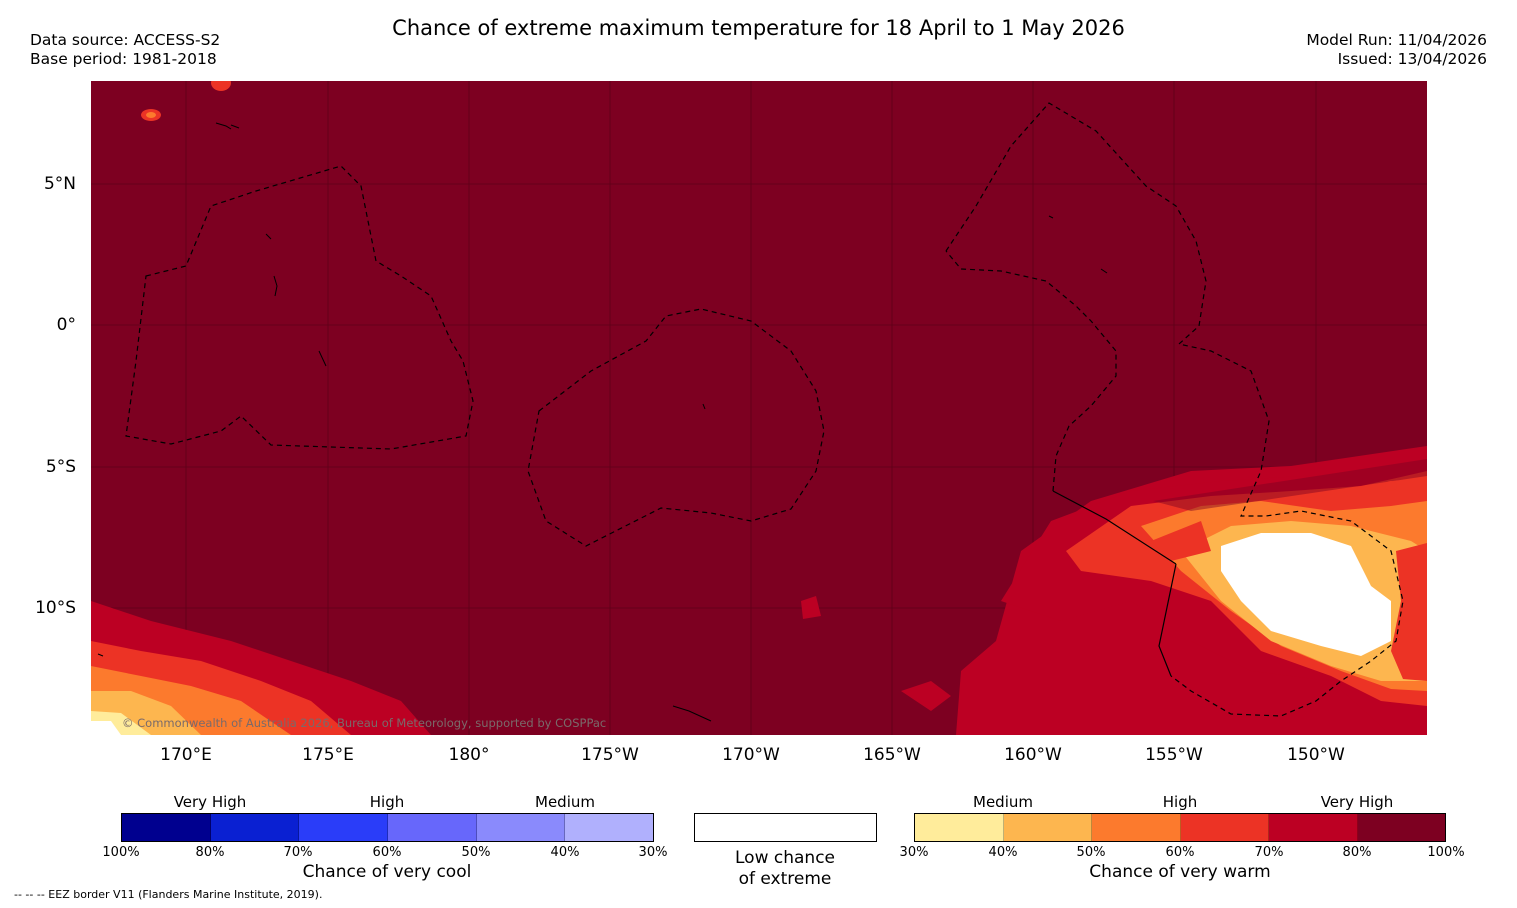 The height and width of the screenshot is (908, 1517). Describe the element at coordinates (186, 755) in the screenshot. I see `lon-label-170e: 170°E` at that location.